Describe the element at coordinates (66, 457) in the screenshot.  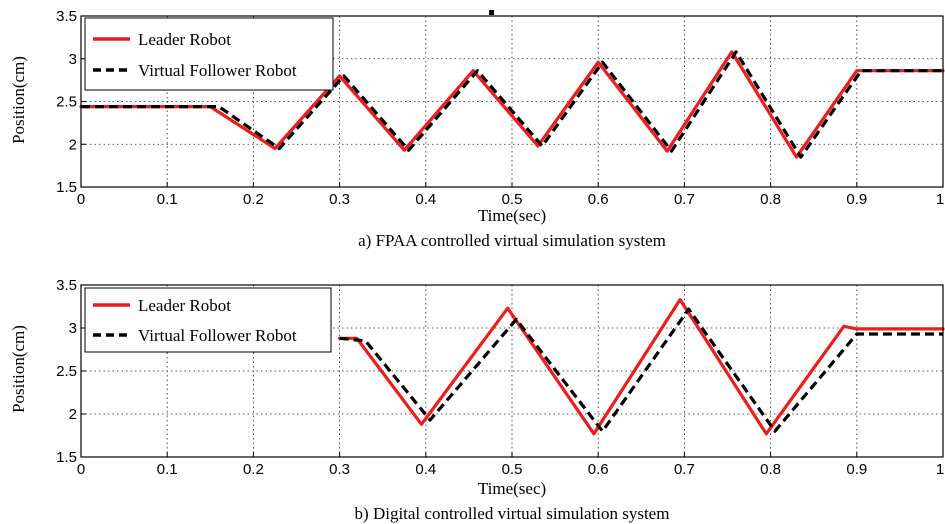
I see `y-tick-label-b: 1.5` at that location.